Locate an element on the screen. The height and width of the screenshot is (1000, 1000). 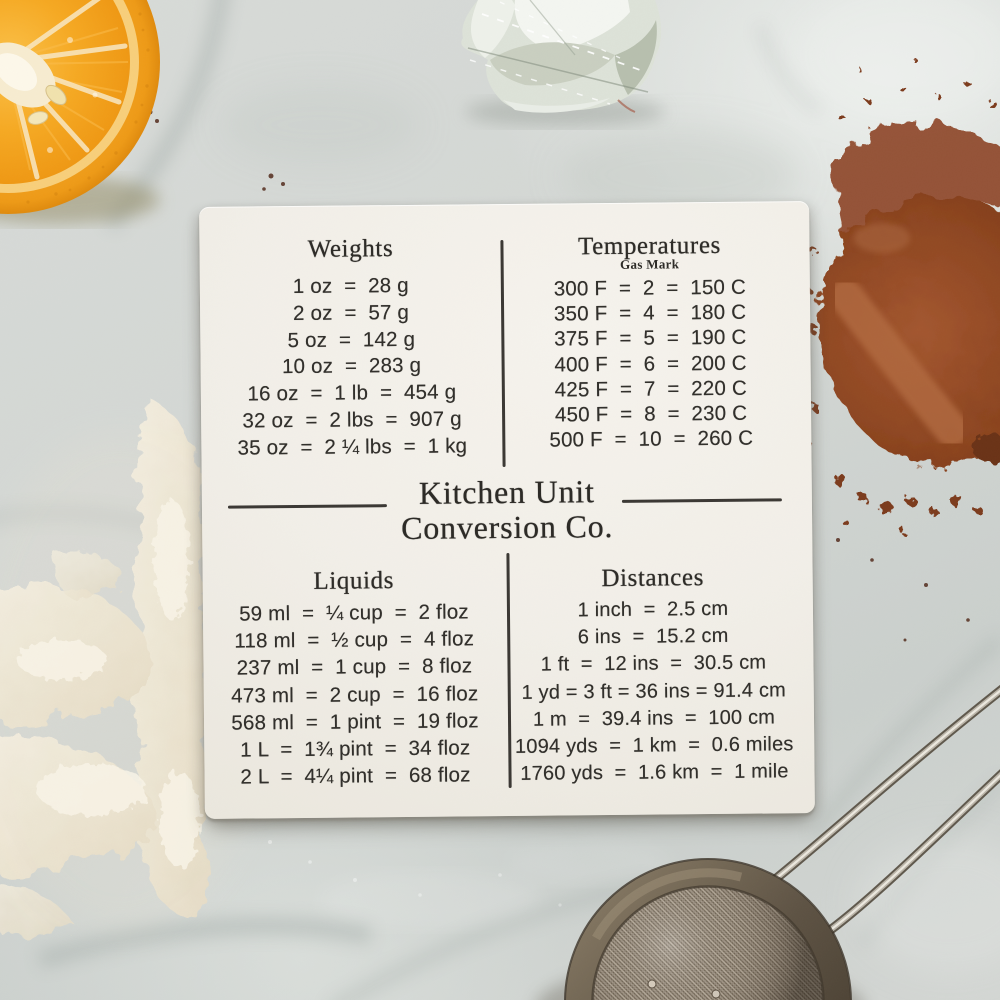
orange-rind-texture is located at coordinates (88, 108).